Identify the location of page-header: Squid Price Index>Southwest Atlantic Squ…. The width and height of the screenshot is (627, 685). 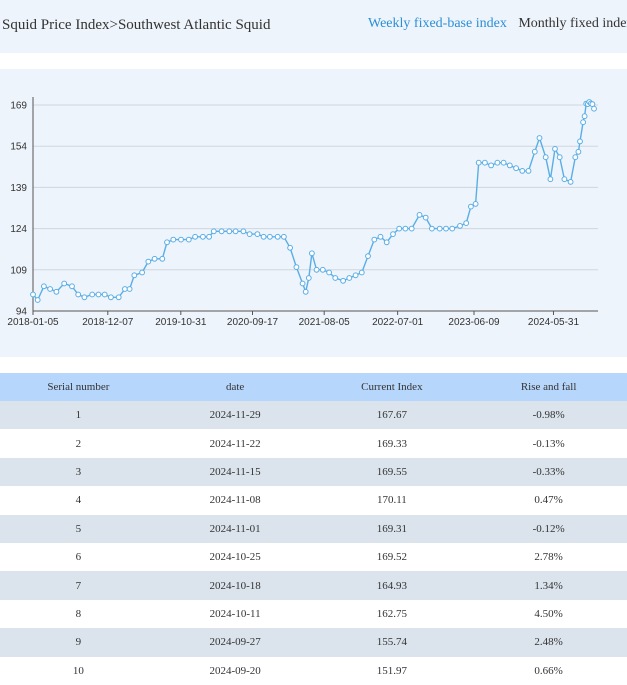
(313, 26).